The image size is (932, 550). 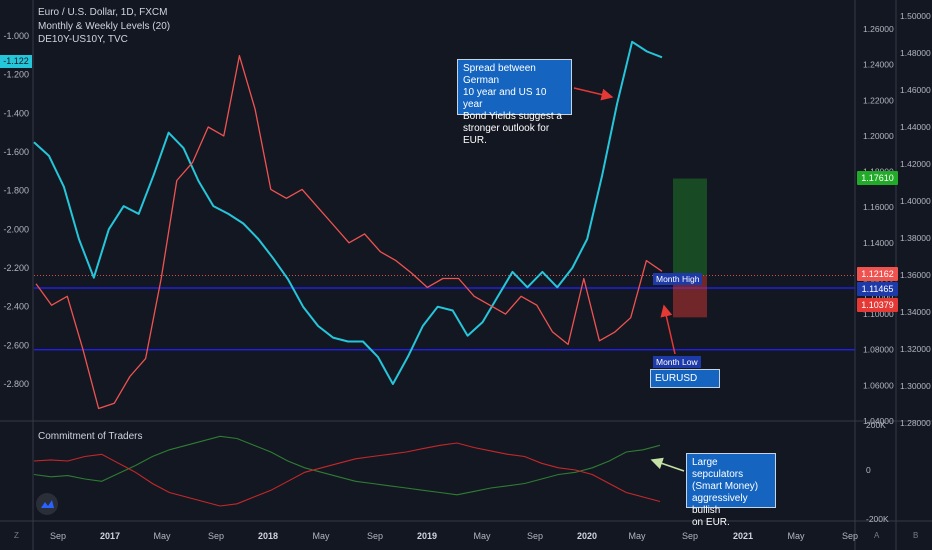 I want to click on right-axis-2-tick-label: 1.32000, so click(x=915, y=349).